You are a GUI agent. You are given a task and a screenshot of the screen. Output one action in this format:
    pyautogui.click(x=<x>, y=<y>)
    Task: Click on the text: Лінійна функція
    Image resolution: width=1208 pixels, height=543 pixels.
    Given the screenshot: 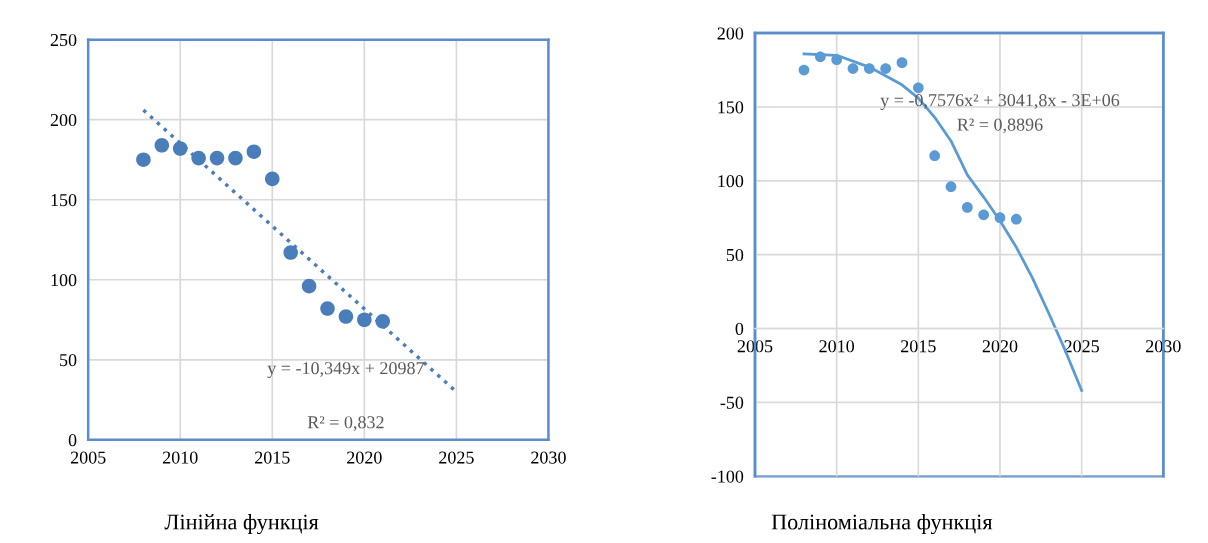 What is the action you would take?
    pyautogui.click(x=241, y=524)
    